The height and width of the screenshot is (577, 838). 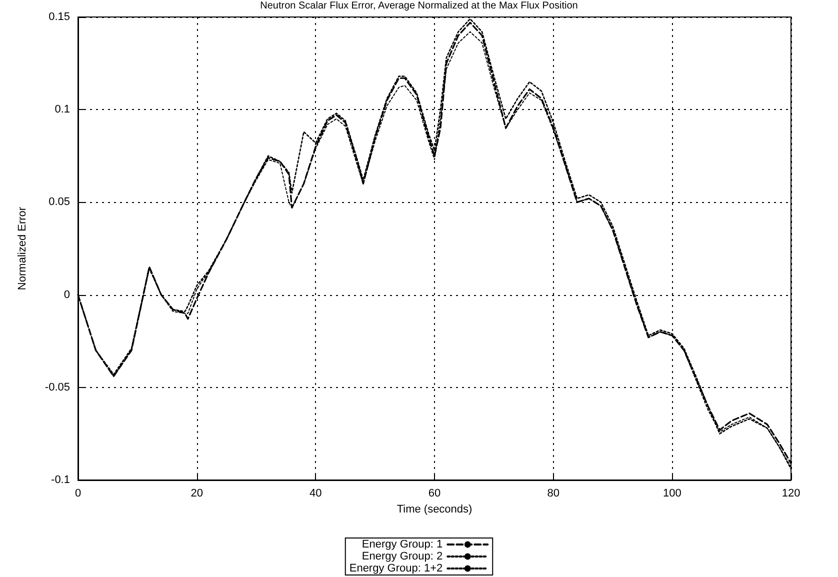 I want to click on chart-title: Neutron Scalar Flux Error, Average Normalized at the Max Flux Position, so click(x=419, y=6).